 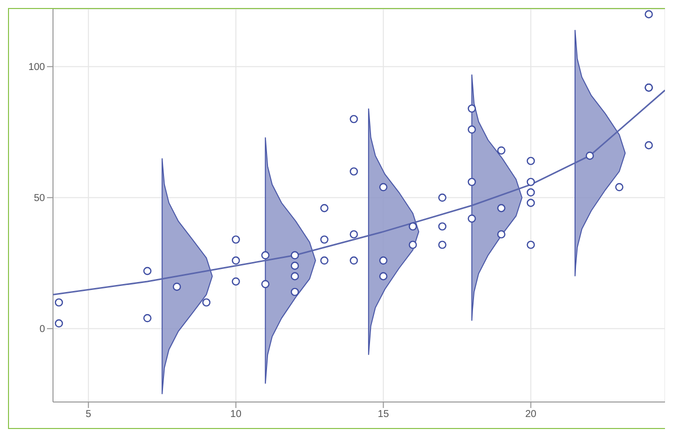 I want to click on y-tick-label: 100, so click(x=37, y=68).